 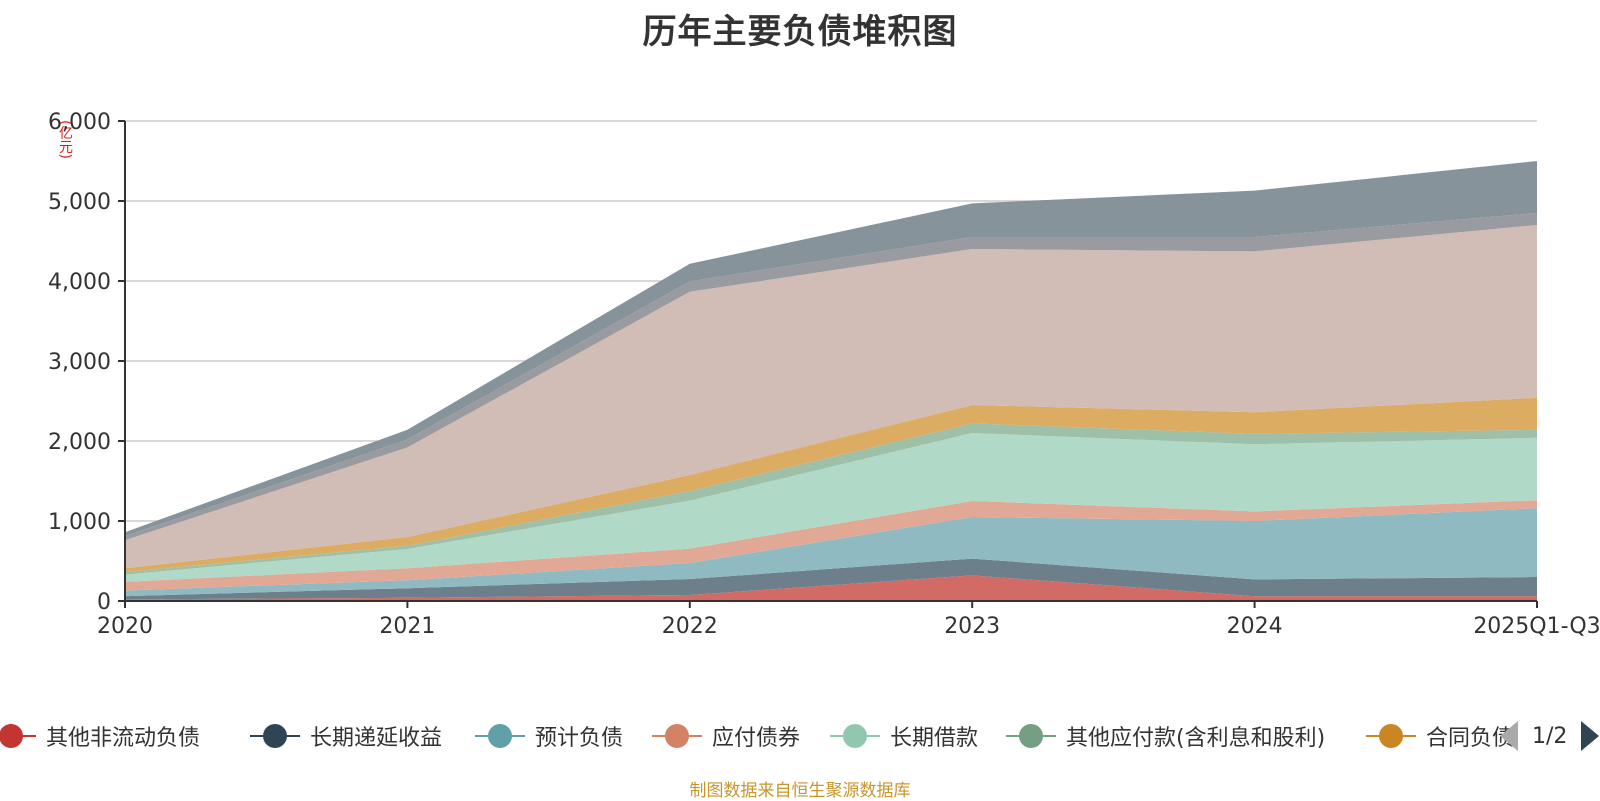 I want to click on x-tick-label: 2020, so click(x=125, y=626).